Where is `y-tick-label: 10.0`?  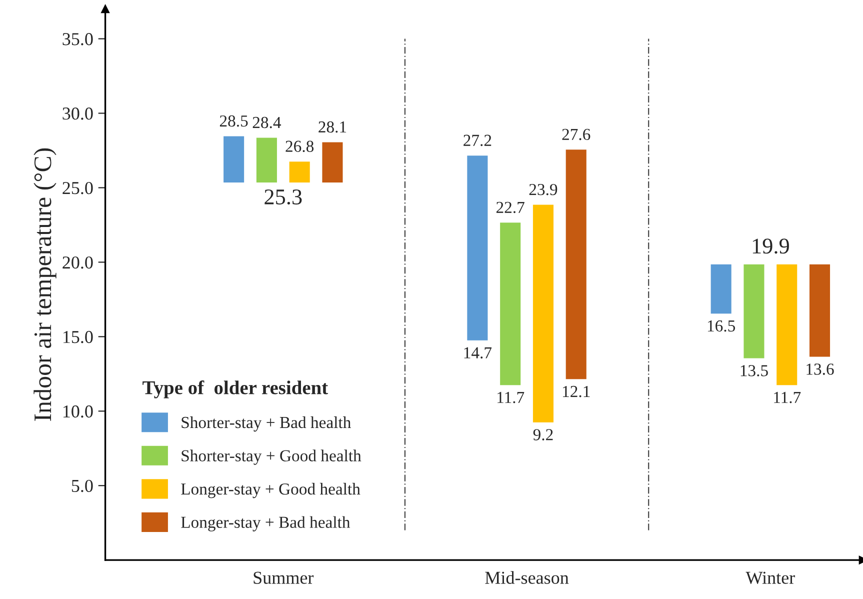 y-tick-label: 10.0 is located at coordinates (78, 411).